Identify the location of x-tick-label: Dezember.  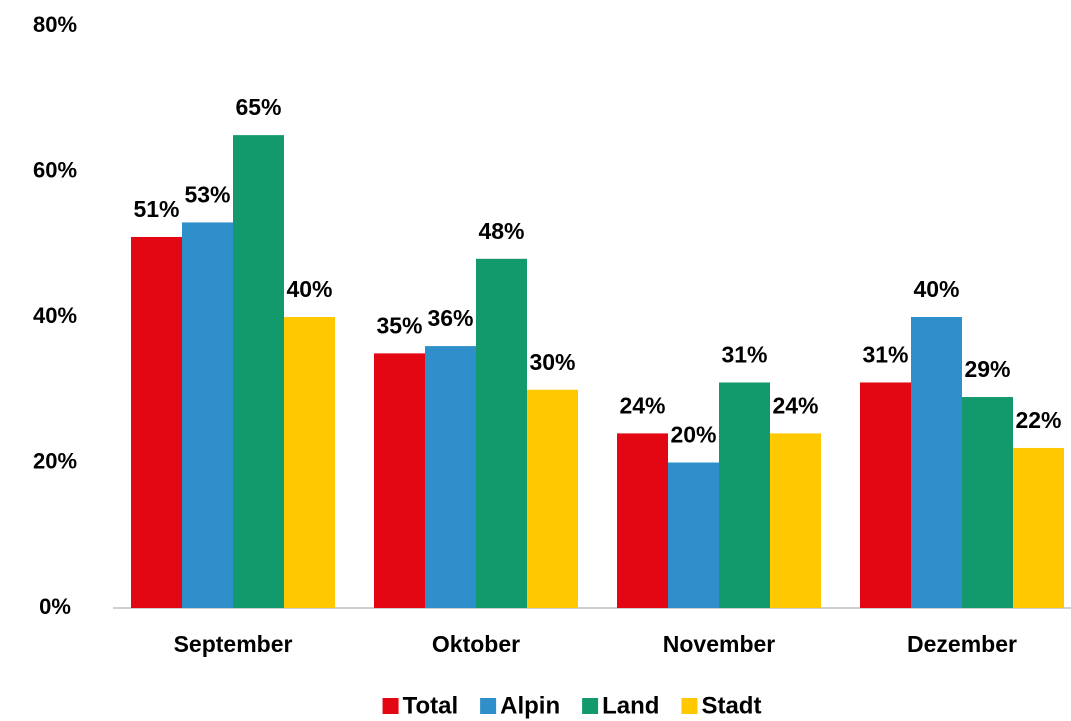
(962, 644).